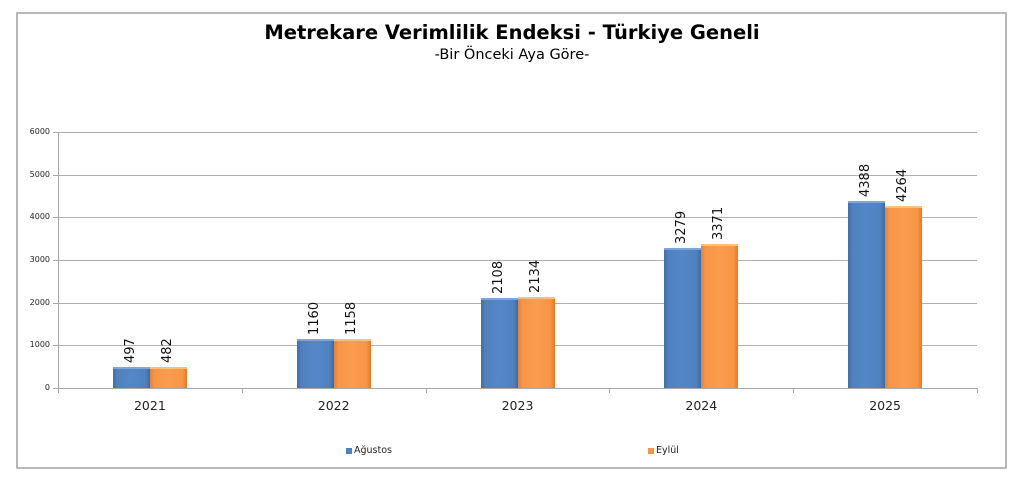 This screenshot has width=1024, height=486. What do you see at coordinates (667, 450) in the screenshot?
I see `legend-label: Eylül` at bounding box center [667, 450].